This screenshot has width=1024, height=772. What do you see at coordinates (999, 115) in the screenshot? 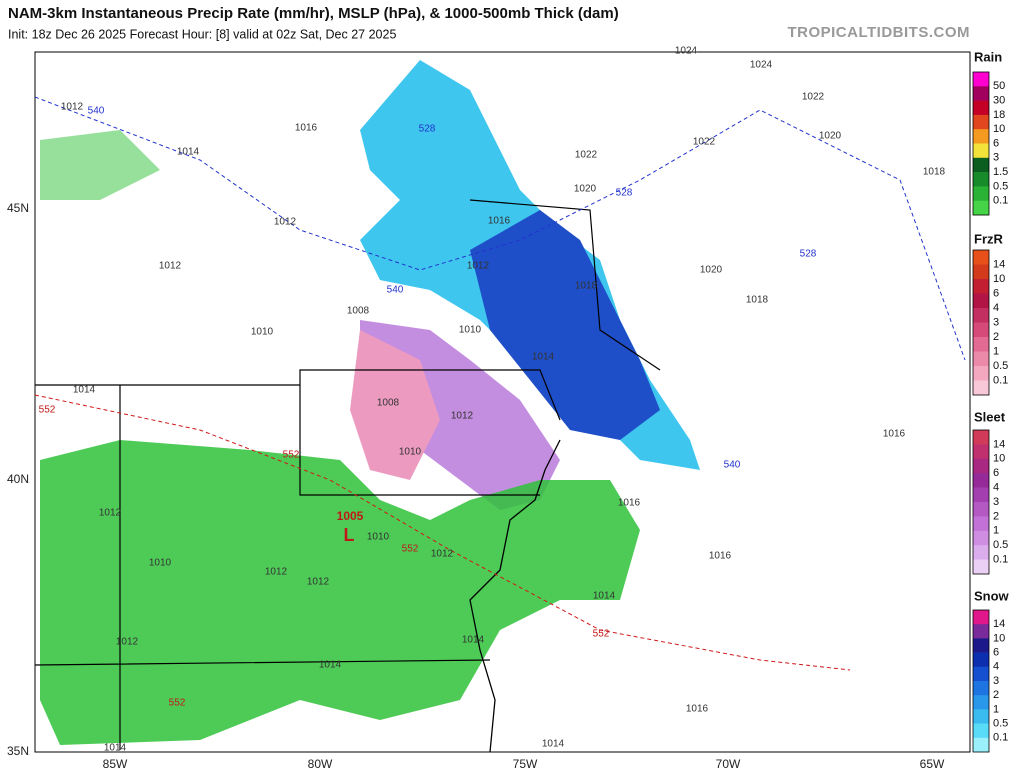
I see `legend-level: 18` at bounding box center [999, 115].